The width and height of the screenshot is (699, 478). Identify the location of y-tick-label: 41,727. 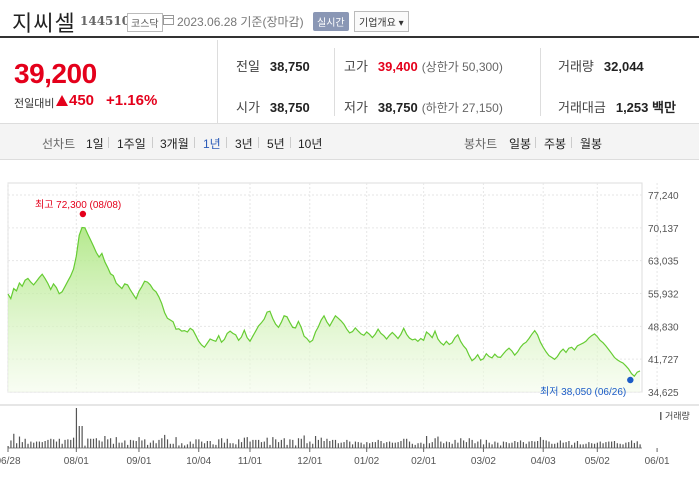
(663, 360).